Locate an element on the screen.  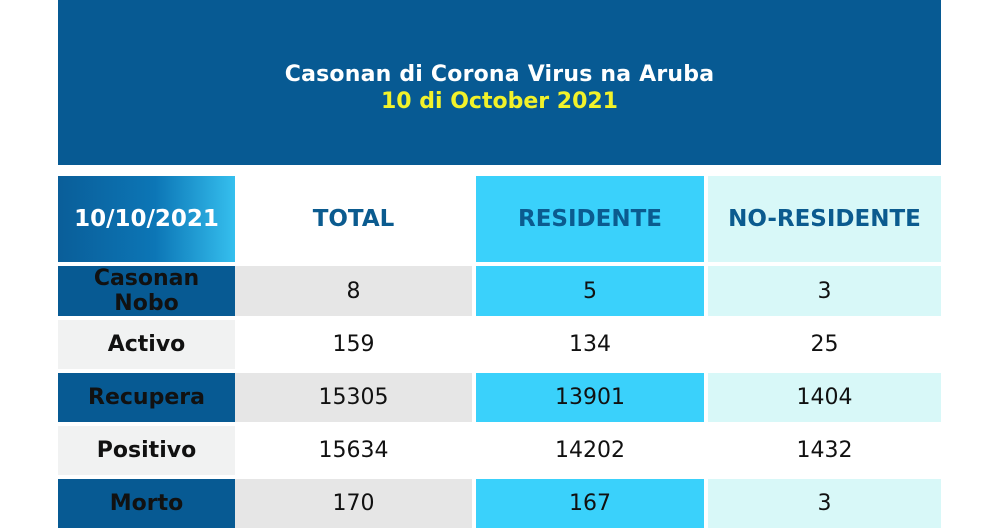
cell-residente: 167 is located at coordinates (588, 503).